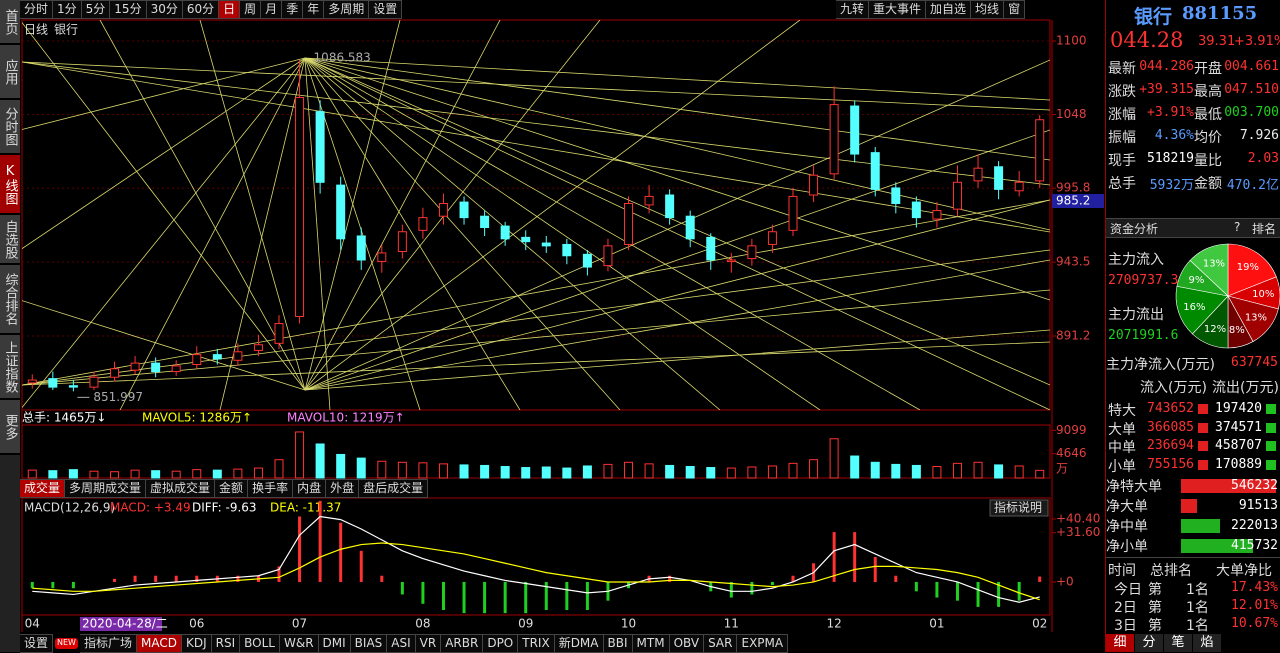  Describe the element at coordinates (159, 643) in the screenshot. I see `indicator-tab: MACD` at that location.